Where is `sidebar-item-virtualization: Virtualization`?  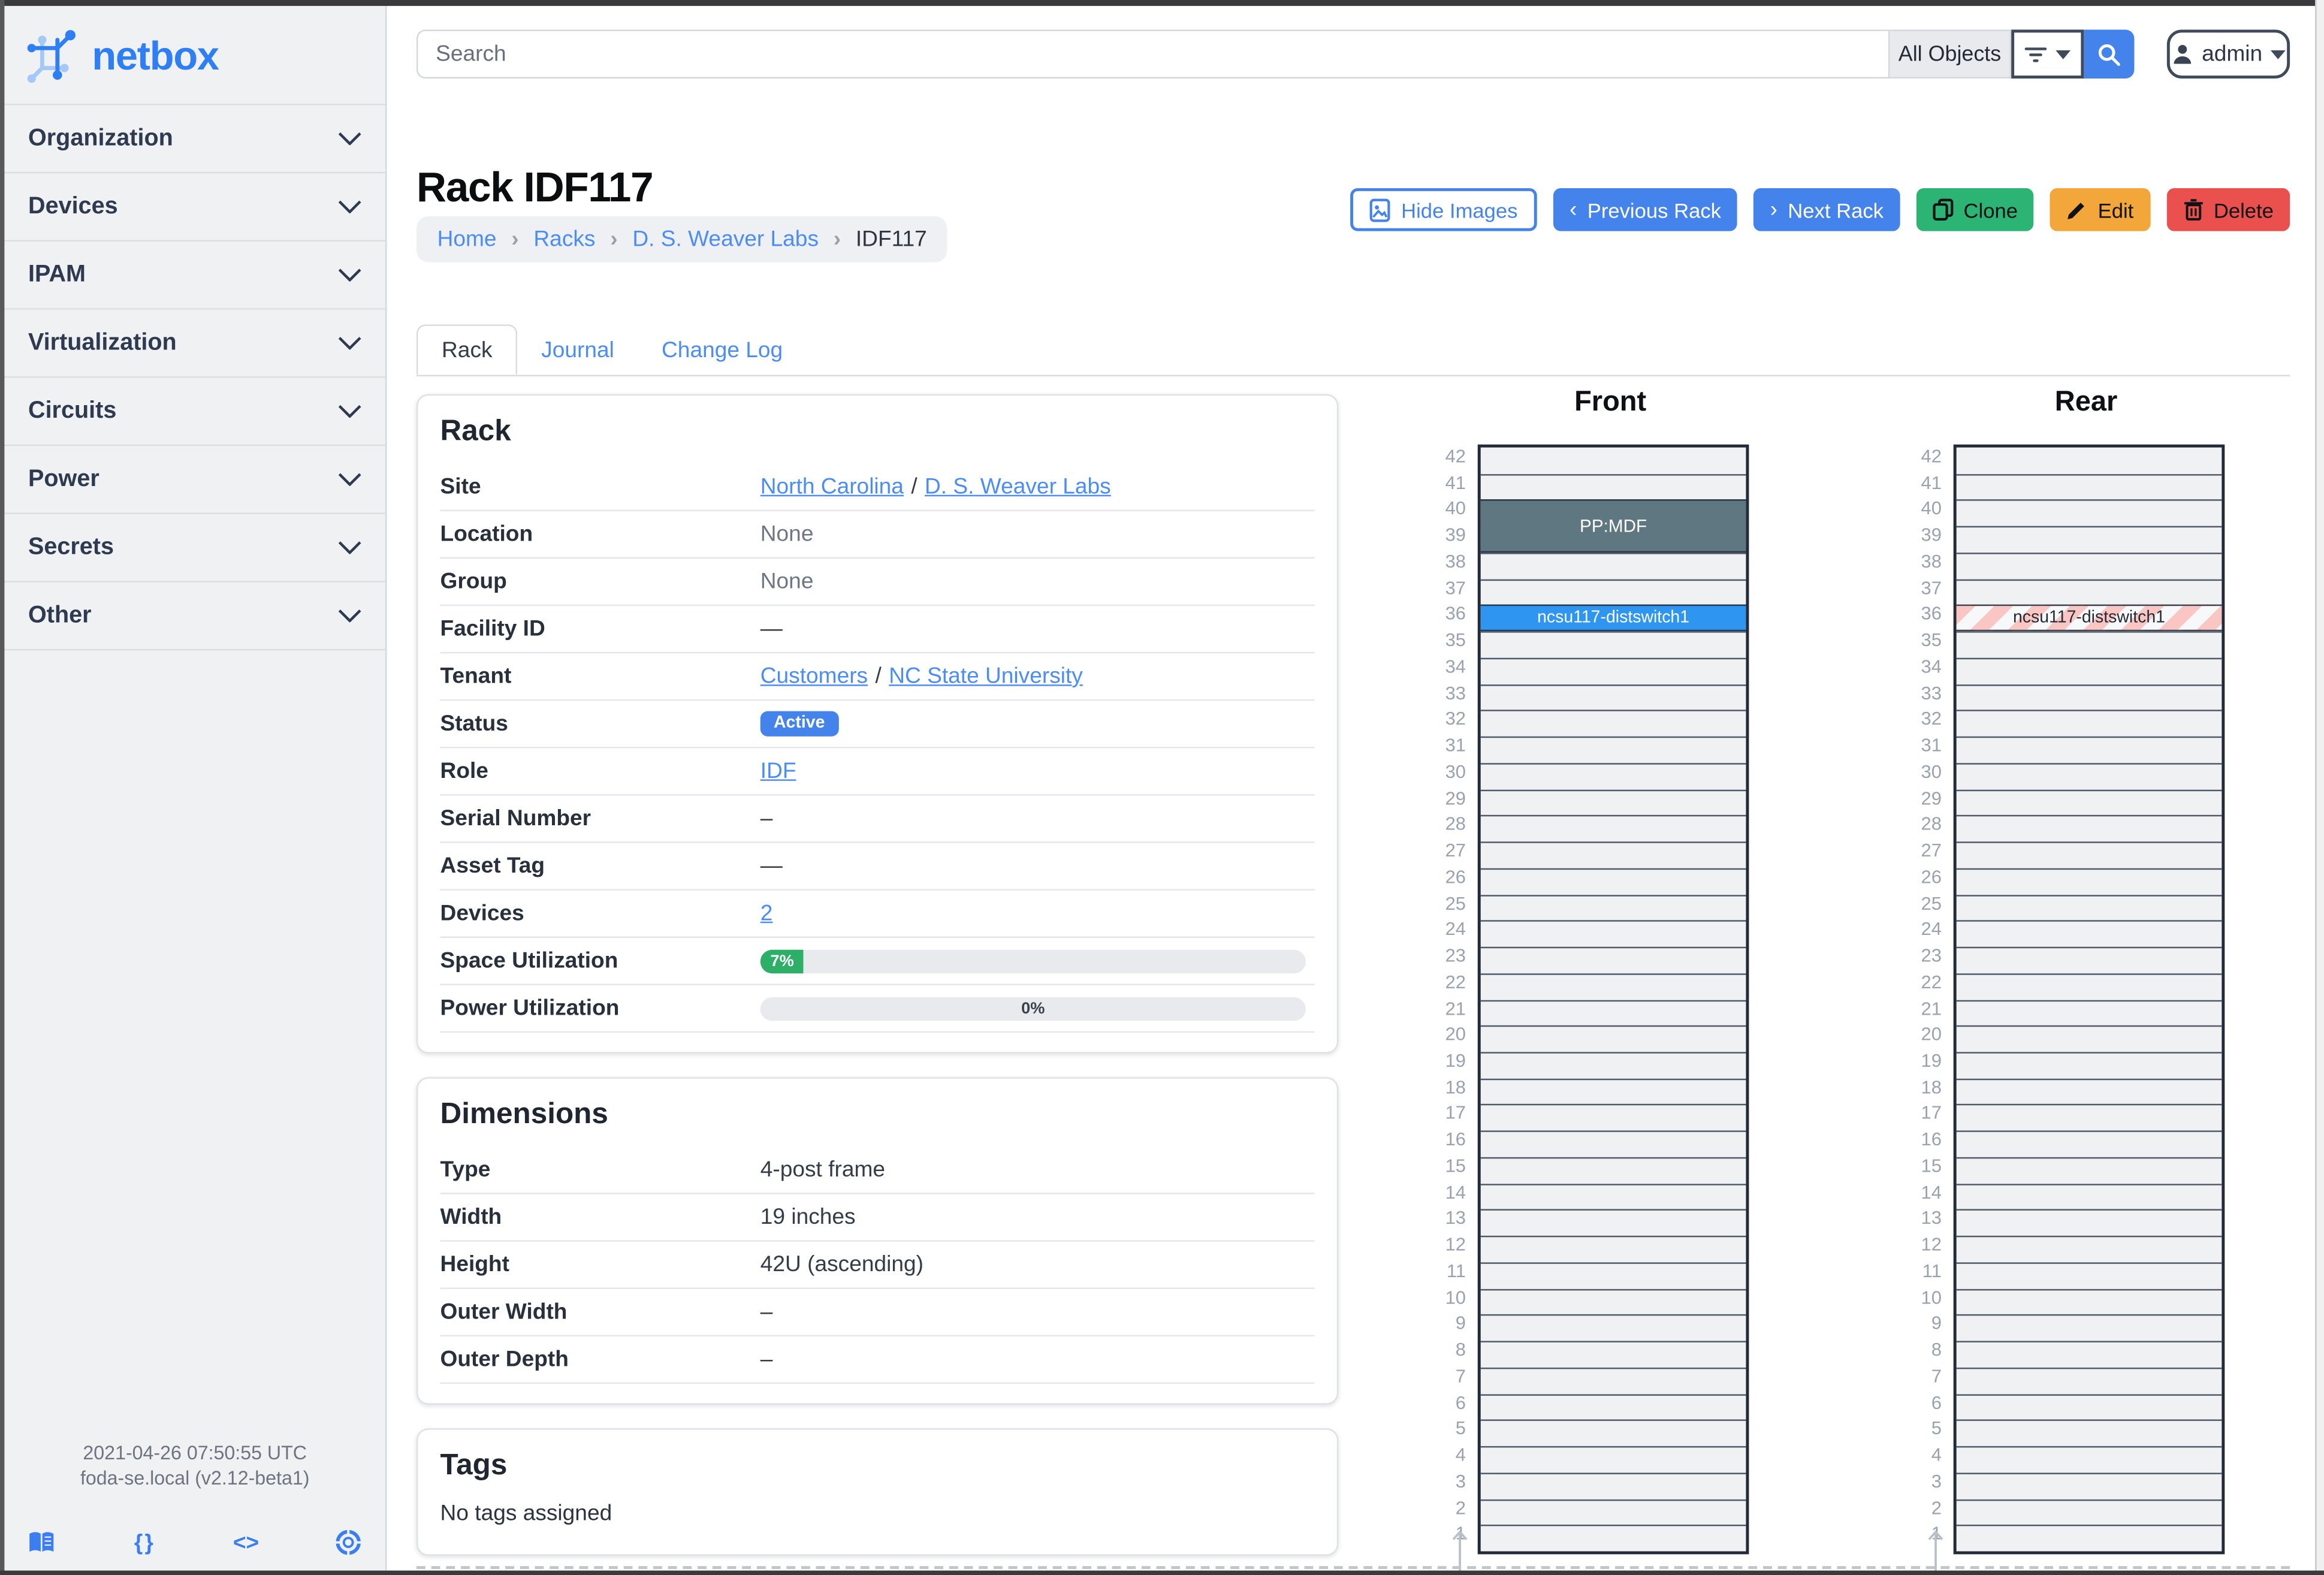
sidebar-item-virtualization: Virtualization is located at coordinates (195, 344).